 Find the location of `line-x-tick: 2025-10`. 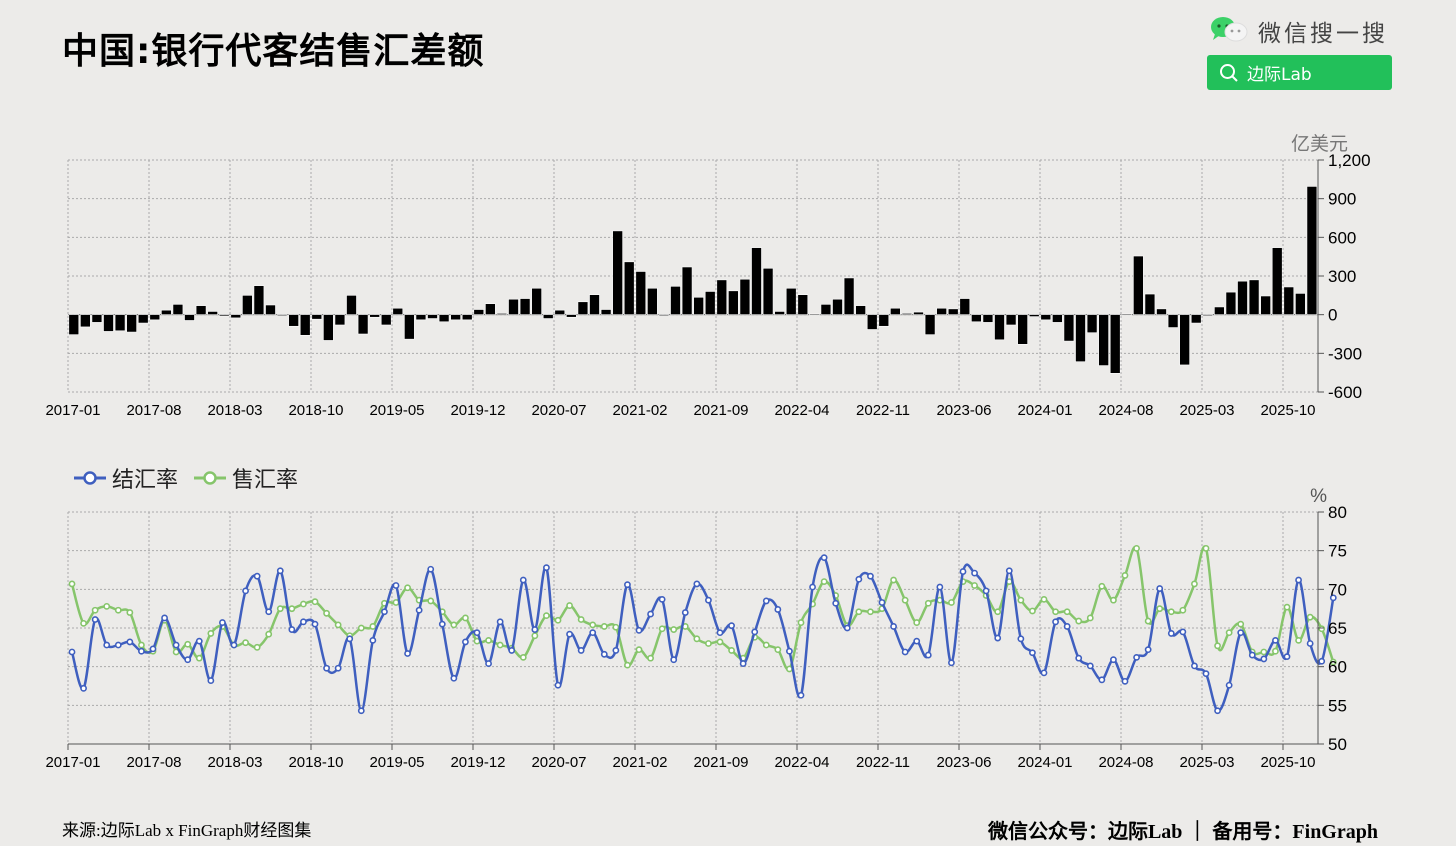

line-x-tick: 2025-10 is located at coordinates (1287, 762).